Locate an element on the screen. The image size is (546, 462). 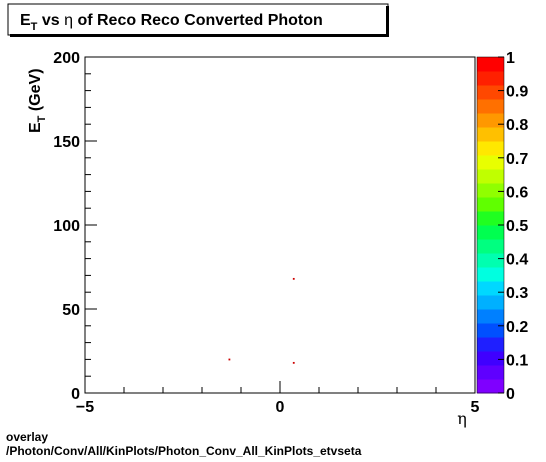
data-points is located at coordinates (261, 320).